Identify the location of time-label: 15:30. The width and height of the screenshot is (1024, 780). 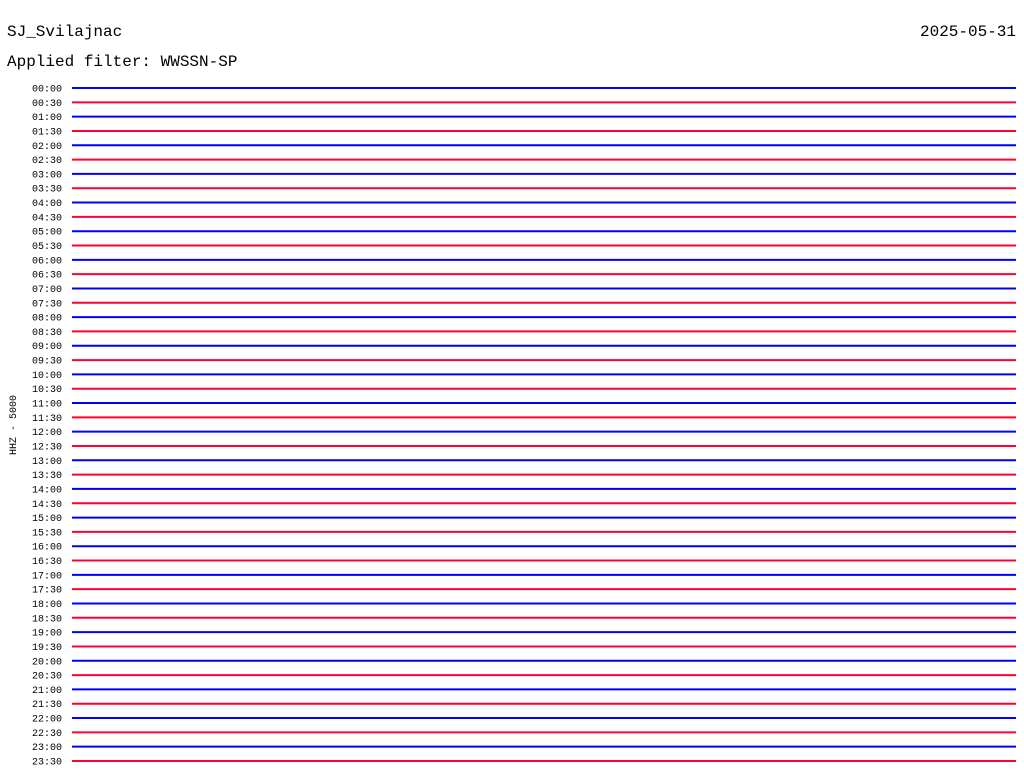
(47, 533).